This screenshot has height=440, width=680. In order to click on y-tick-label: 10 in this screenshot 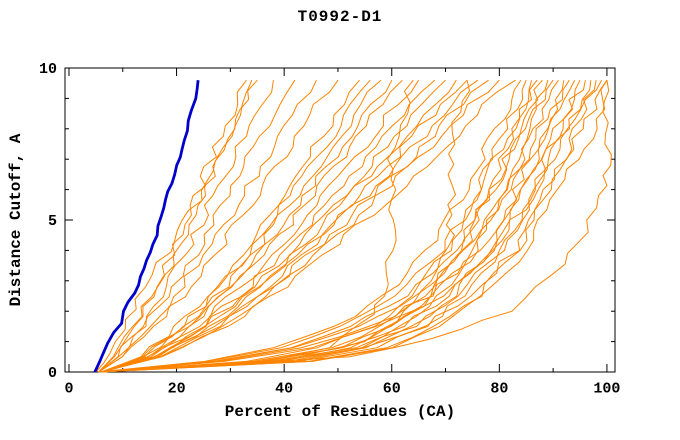, I will do `click(48, 69)`.